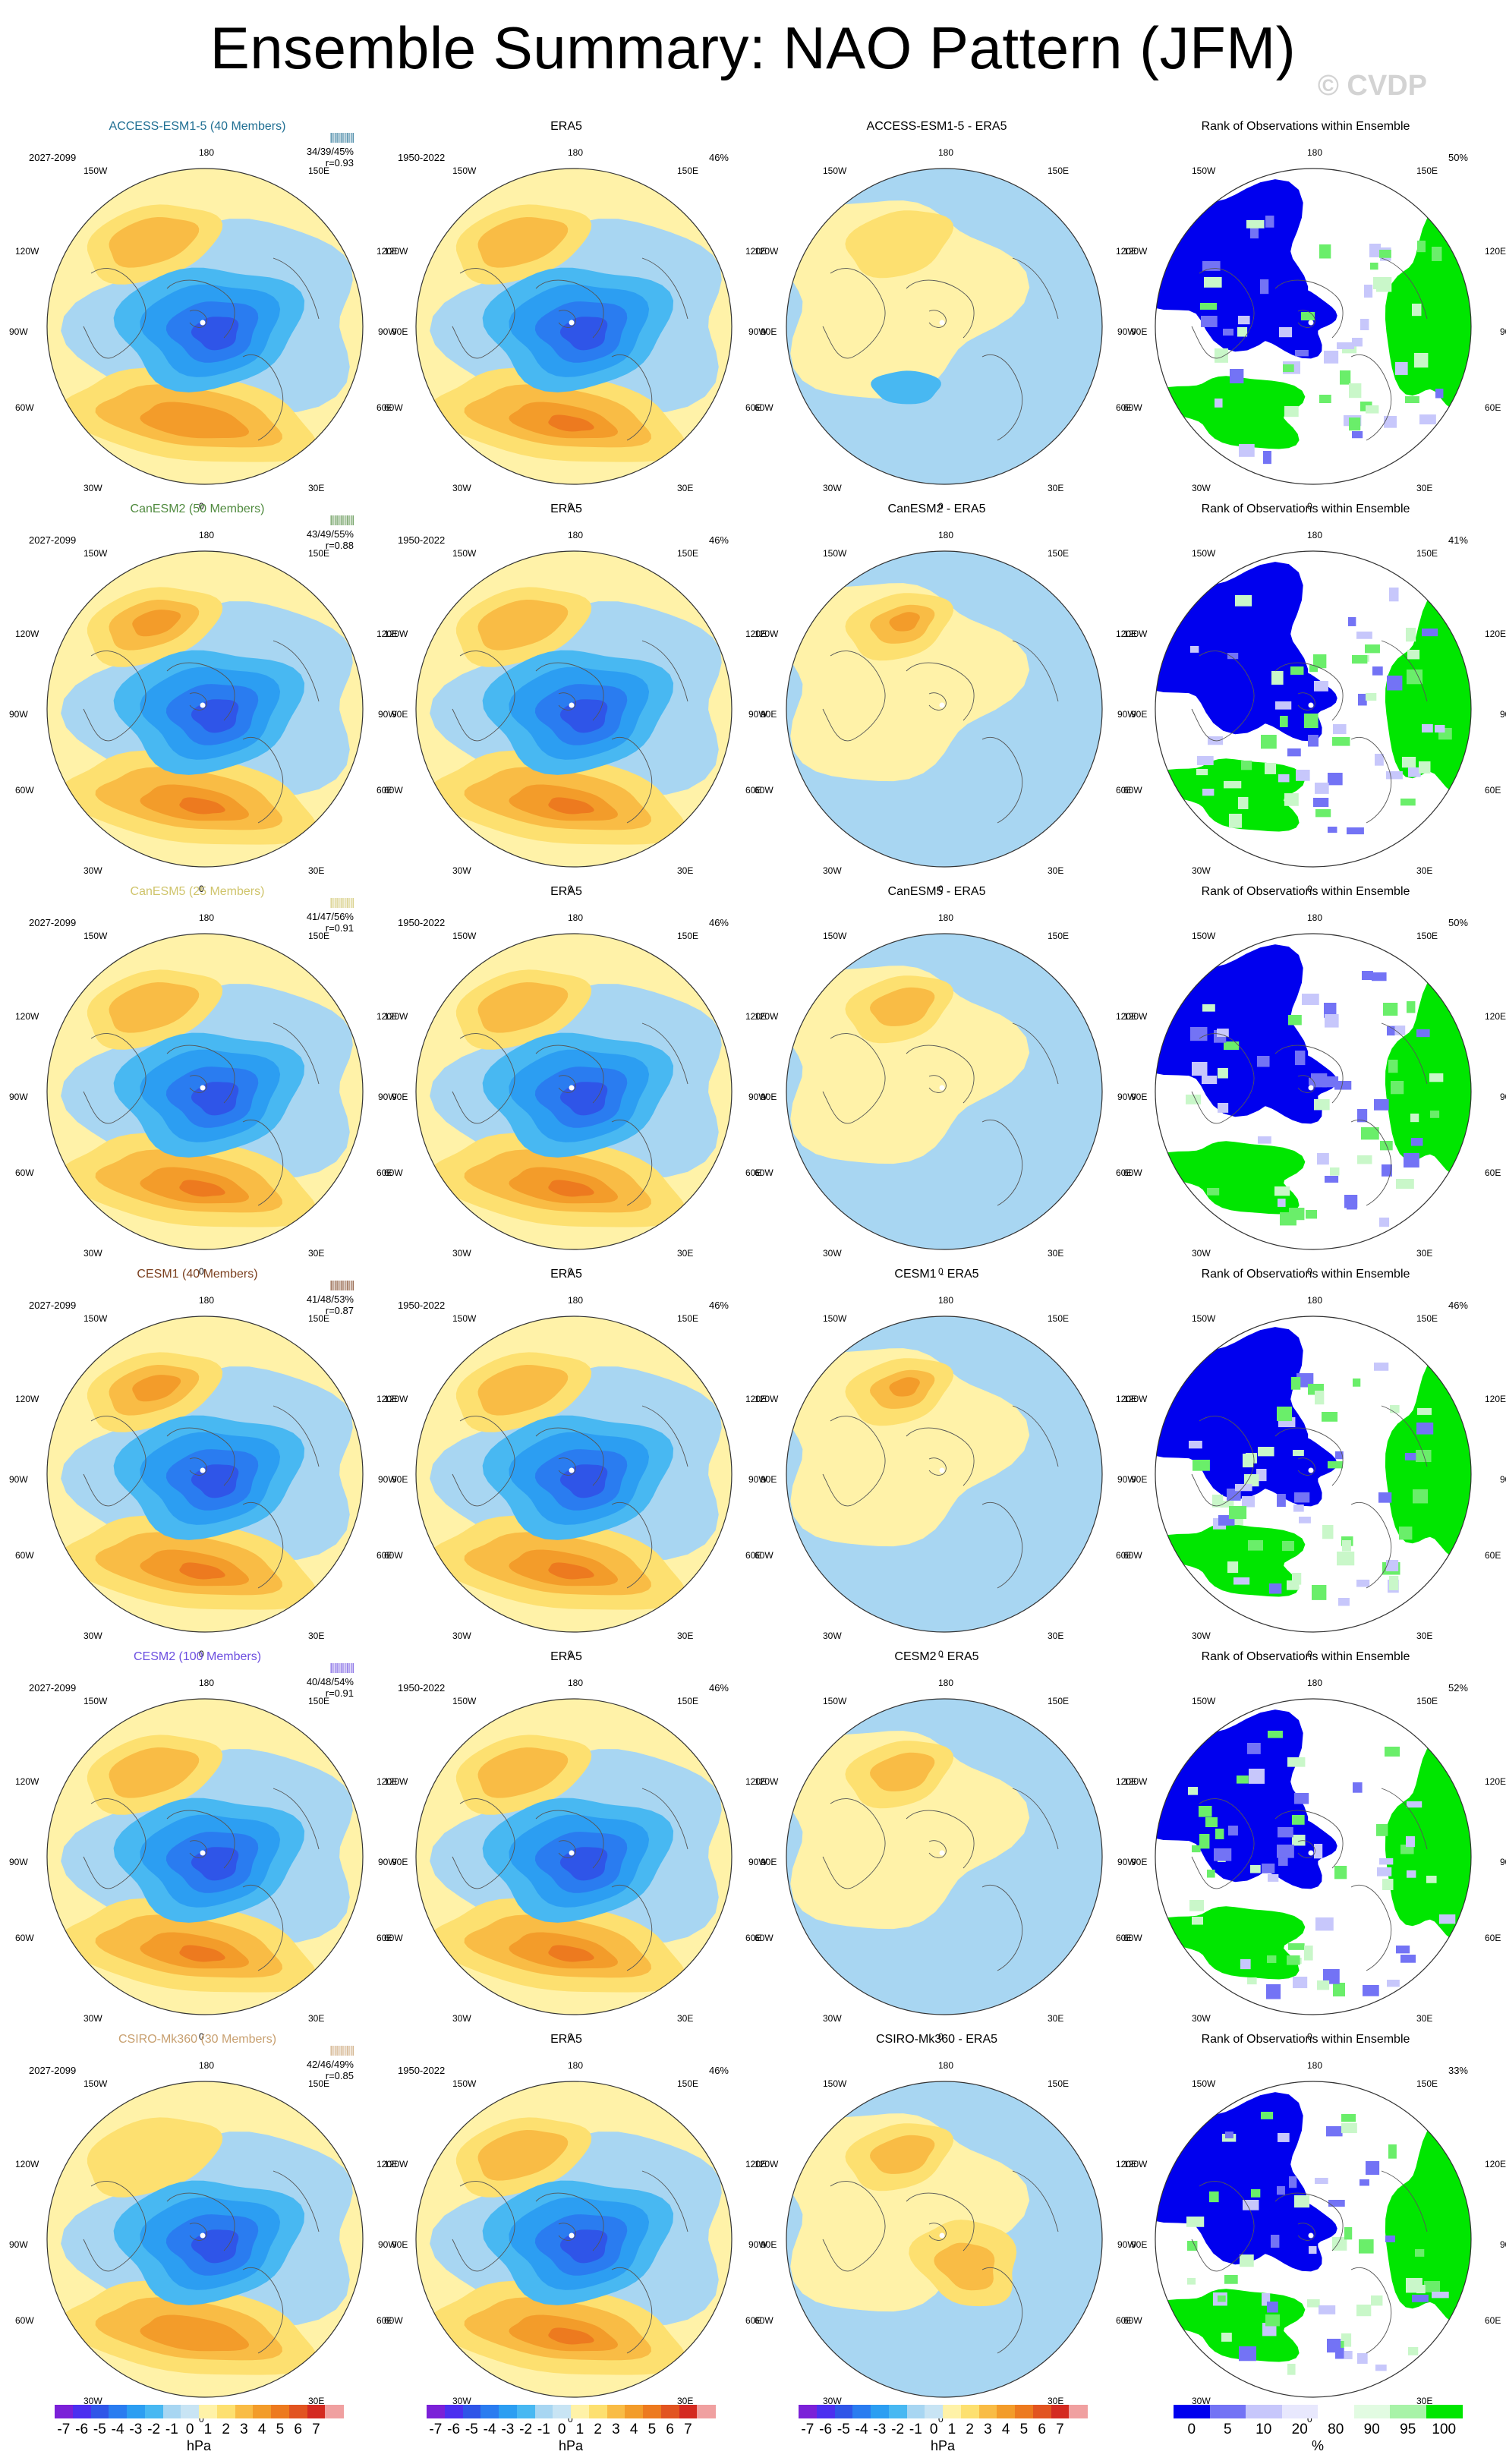  Describe the element at coordinates (53, 1688) in the screenshot. I see `years-label: 2027-2099` at that location.